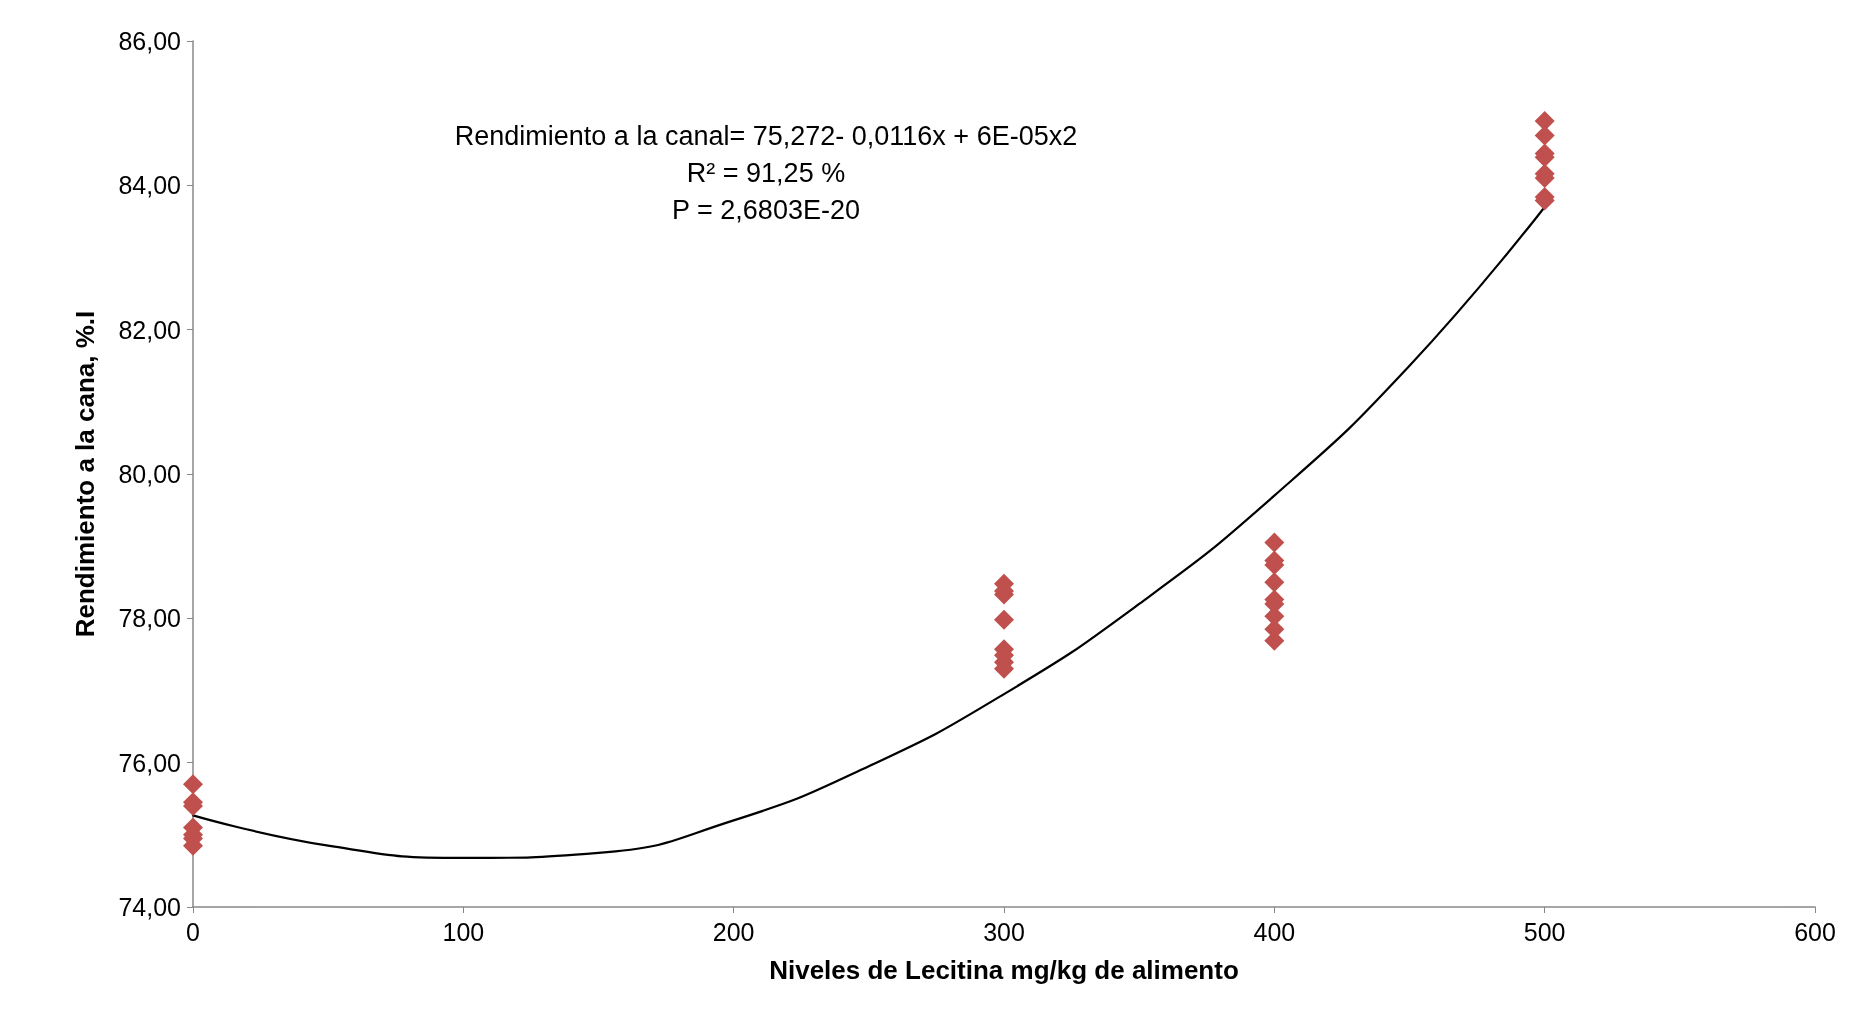 The image size is (1854, 1035). Describe the element at coordinates (149, 41) in the screenshot. I see `y-tick-label: 86,00` at that location.